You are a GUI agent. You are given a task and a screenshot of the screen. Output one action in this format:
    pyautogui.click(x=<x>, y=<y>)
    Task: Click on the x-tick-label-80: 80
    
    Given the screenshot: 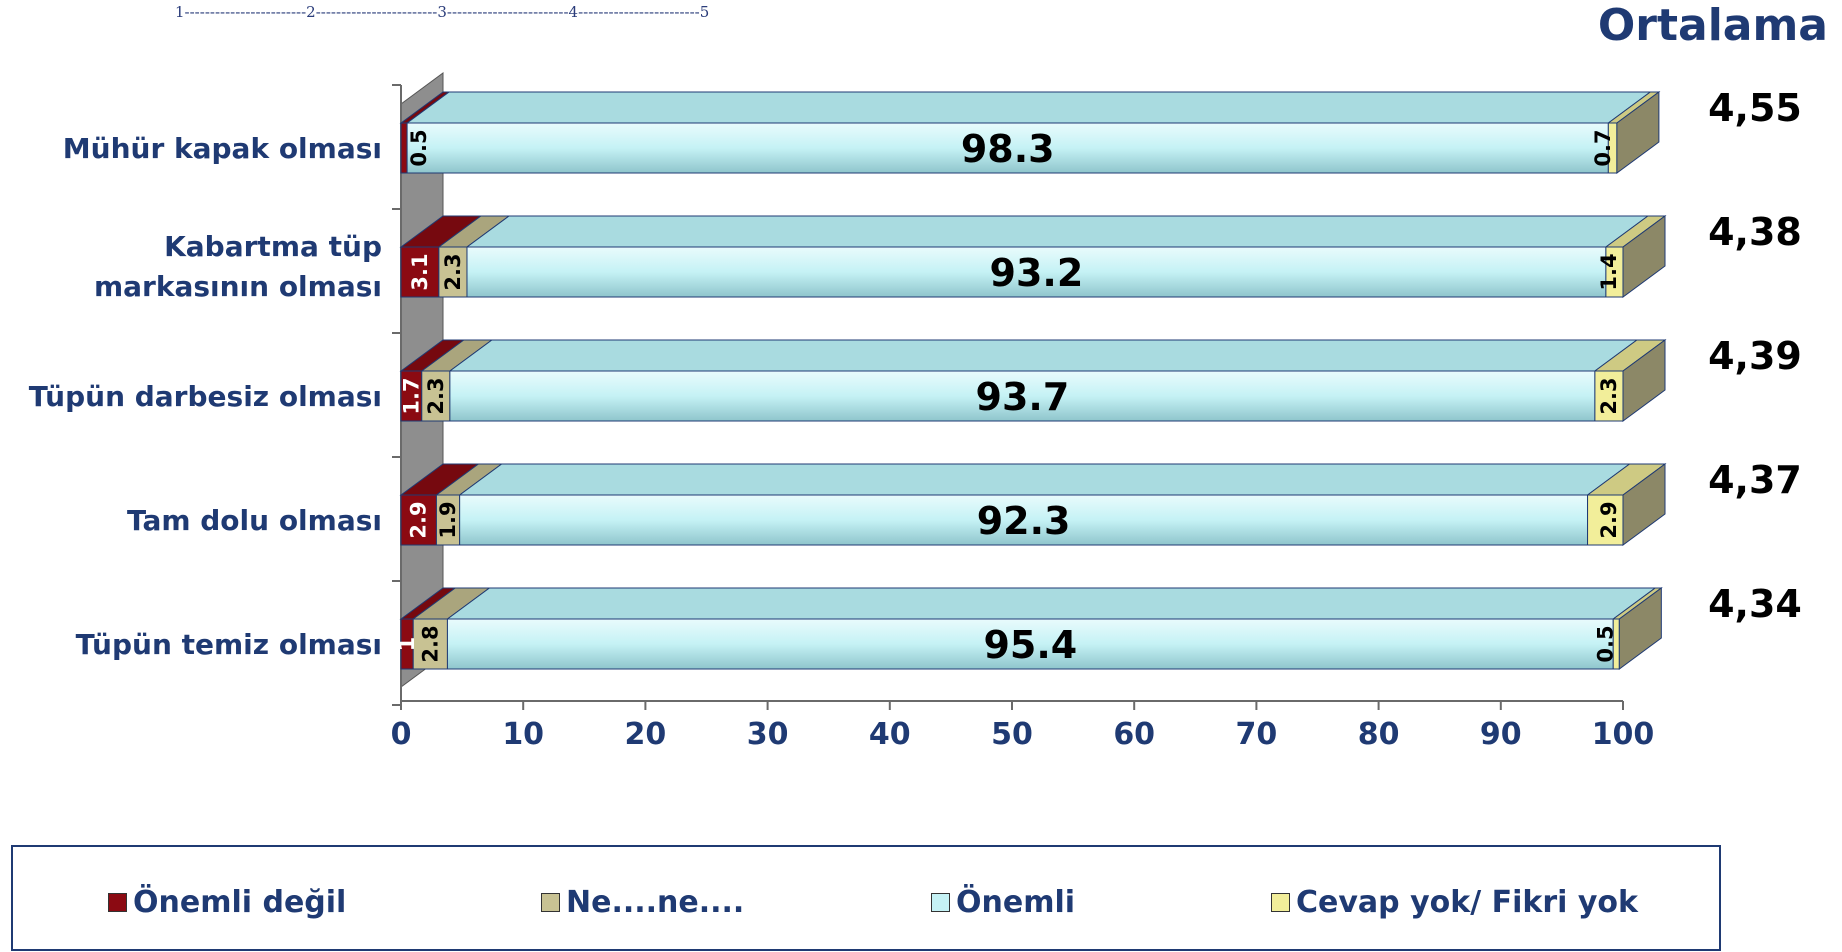 What is the action you would take?
    pyautogui.click(x=1379, y=734)
    